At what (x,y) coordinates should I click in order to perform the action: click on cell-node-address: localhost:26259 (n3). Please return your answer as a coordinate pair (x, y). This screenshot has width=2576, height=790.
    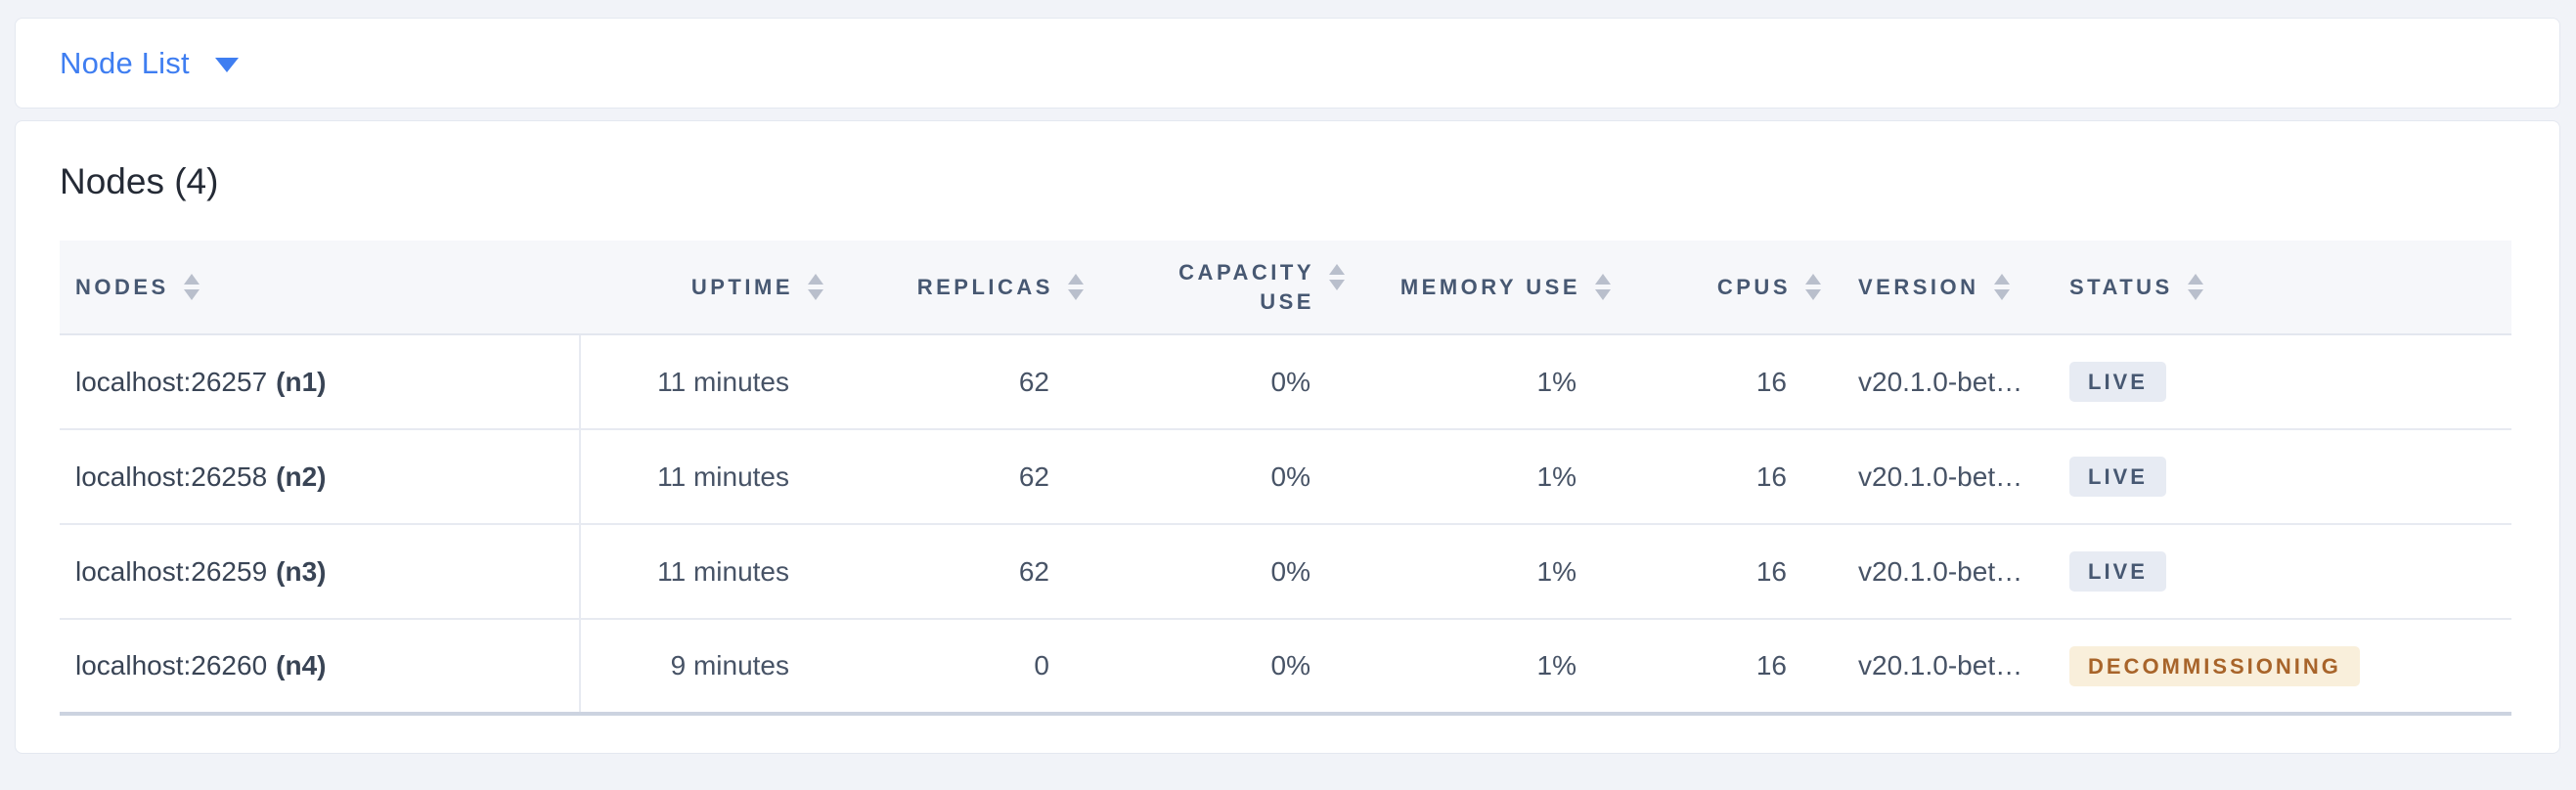
    Looking at the image, I should click on (320, 572).